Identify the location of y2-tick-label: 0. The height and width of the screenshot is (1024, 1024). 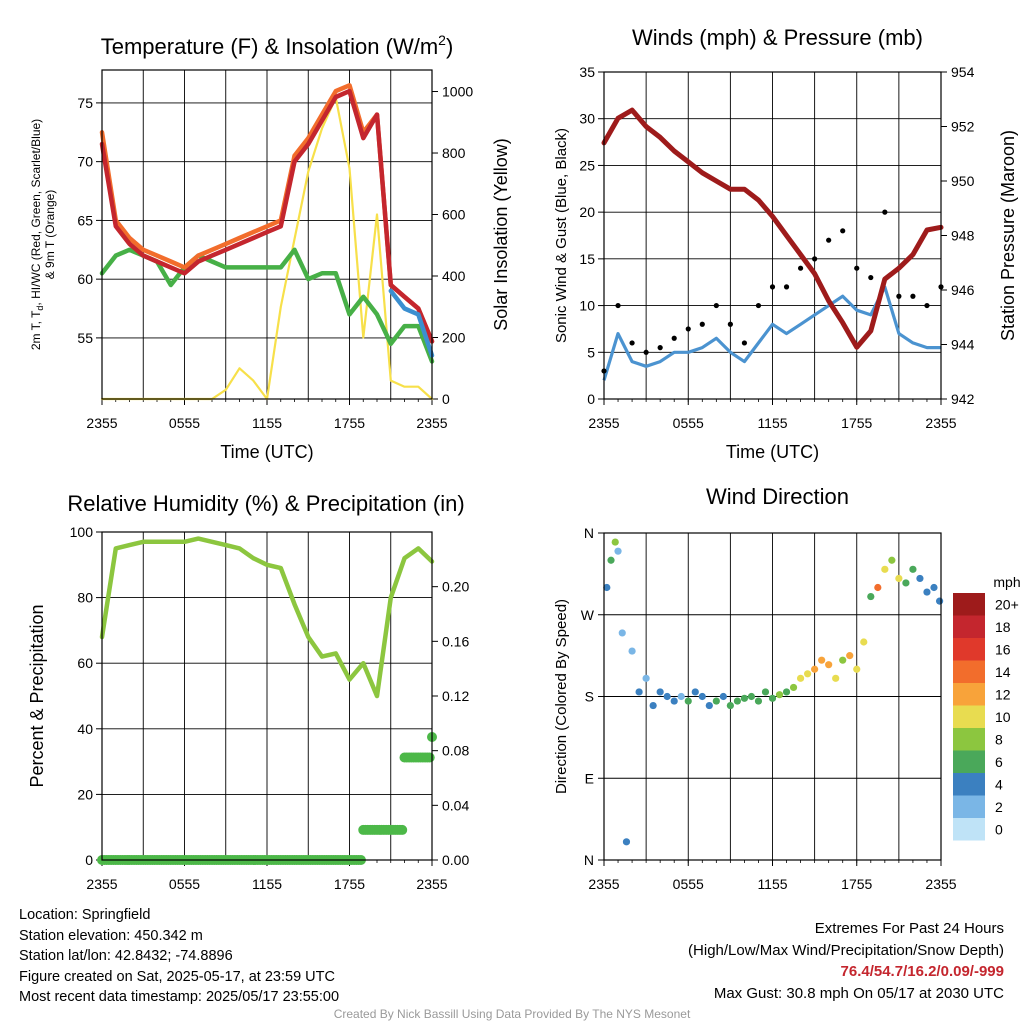
(446, 399).